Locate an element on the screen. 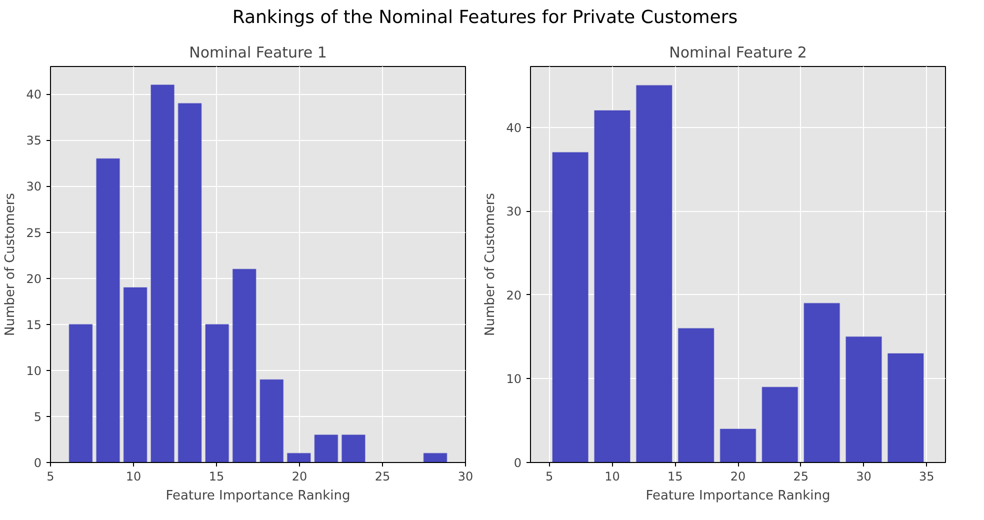 The height and width of the screenshot is (520, 984). x-tick-label: 35 is located at coordinates (926, 477).